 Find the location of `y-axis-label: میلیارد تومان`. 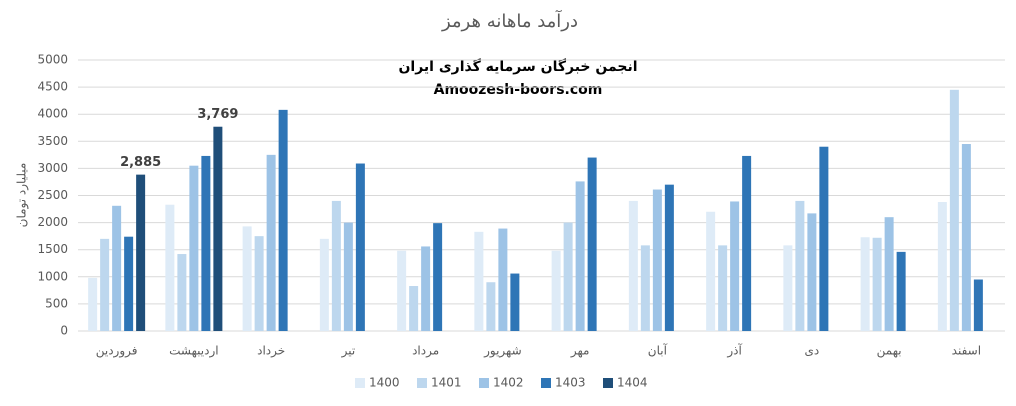

y-axis-label: میلیارد تومان is located at coordinates (22, 195).